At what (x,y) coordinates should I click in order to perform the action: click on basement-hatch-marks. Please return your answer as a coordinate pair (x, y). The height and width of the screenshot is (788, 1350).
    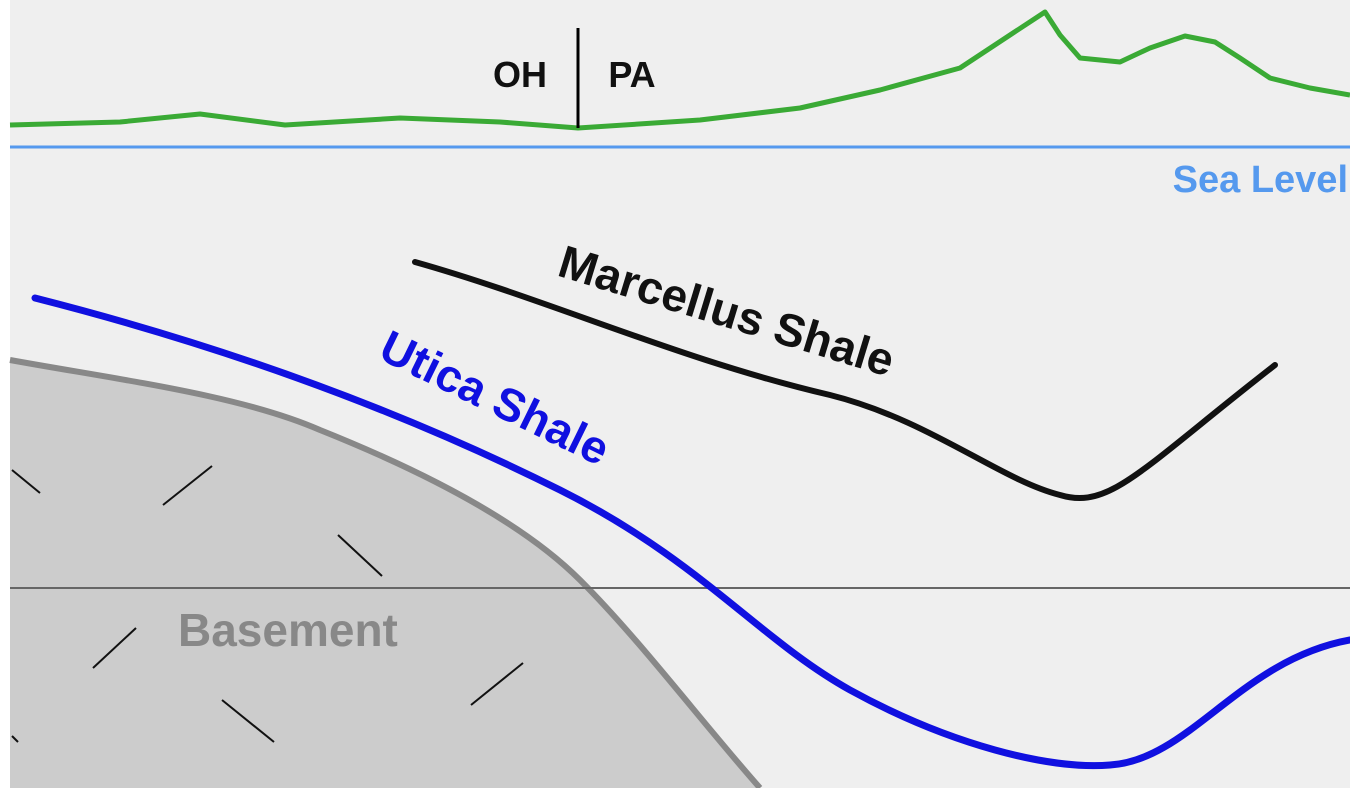
    Looking at the image, I should click on (267, 604).